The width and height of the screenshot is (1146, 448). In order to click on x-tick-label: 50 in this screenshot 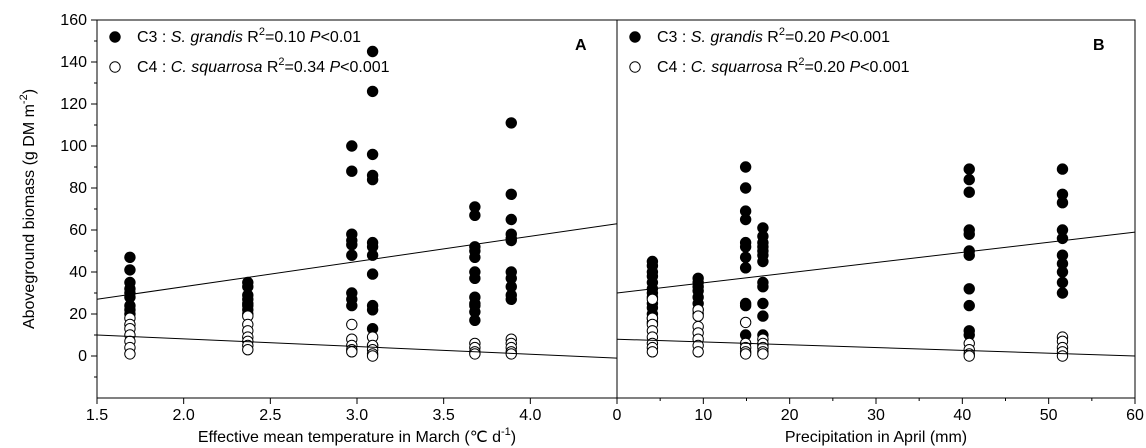, I will do `click(1049, 415)`.